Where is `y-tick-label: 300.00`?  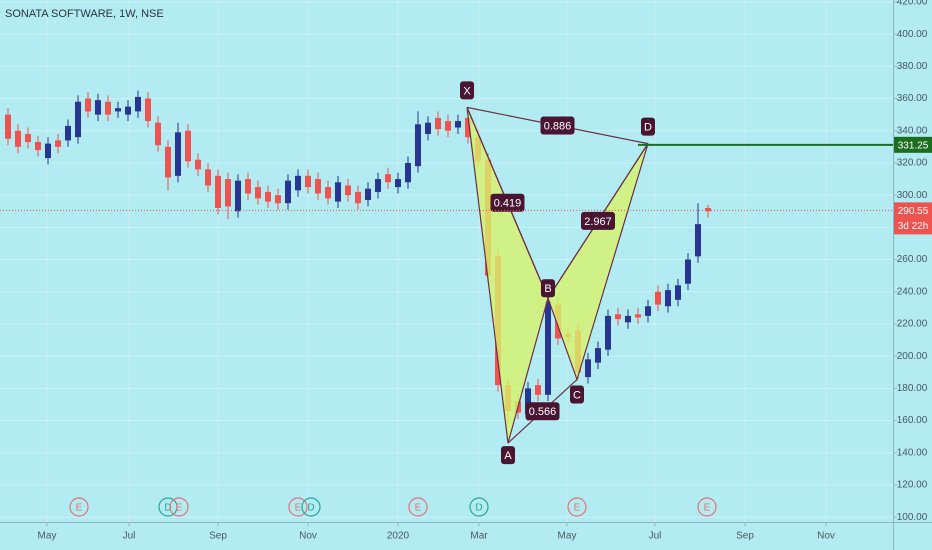 y-tick-label: 300.00 is located at coordinates (912, 195).